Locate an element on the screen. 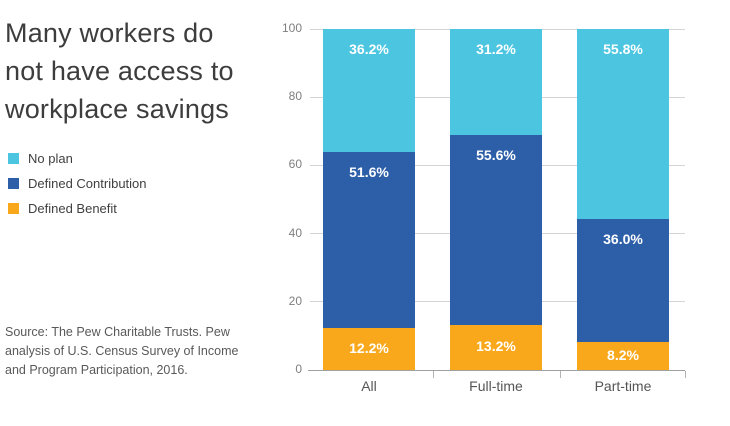 Image resolution: width=730 pixels, height=426 pixels. legend-swatch-defined-benefit is located at coordinates (13, 208).